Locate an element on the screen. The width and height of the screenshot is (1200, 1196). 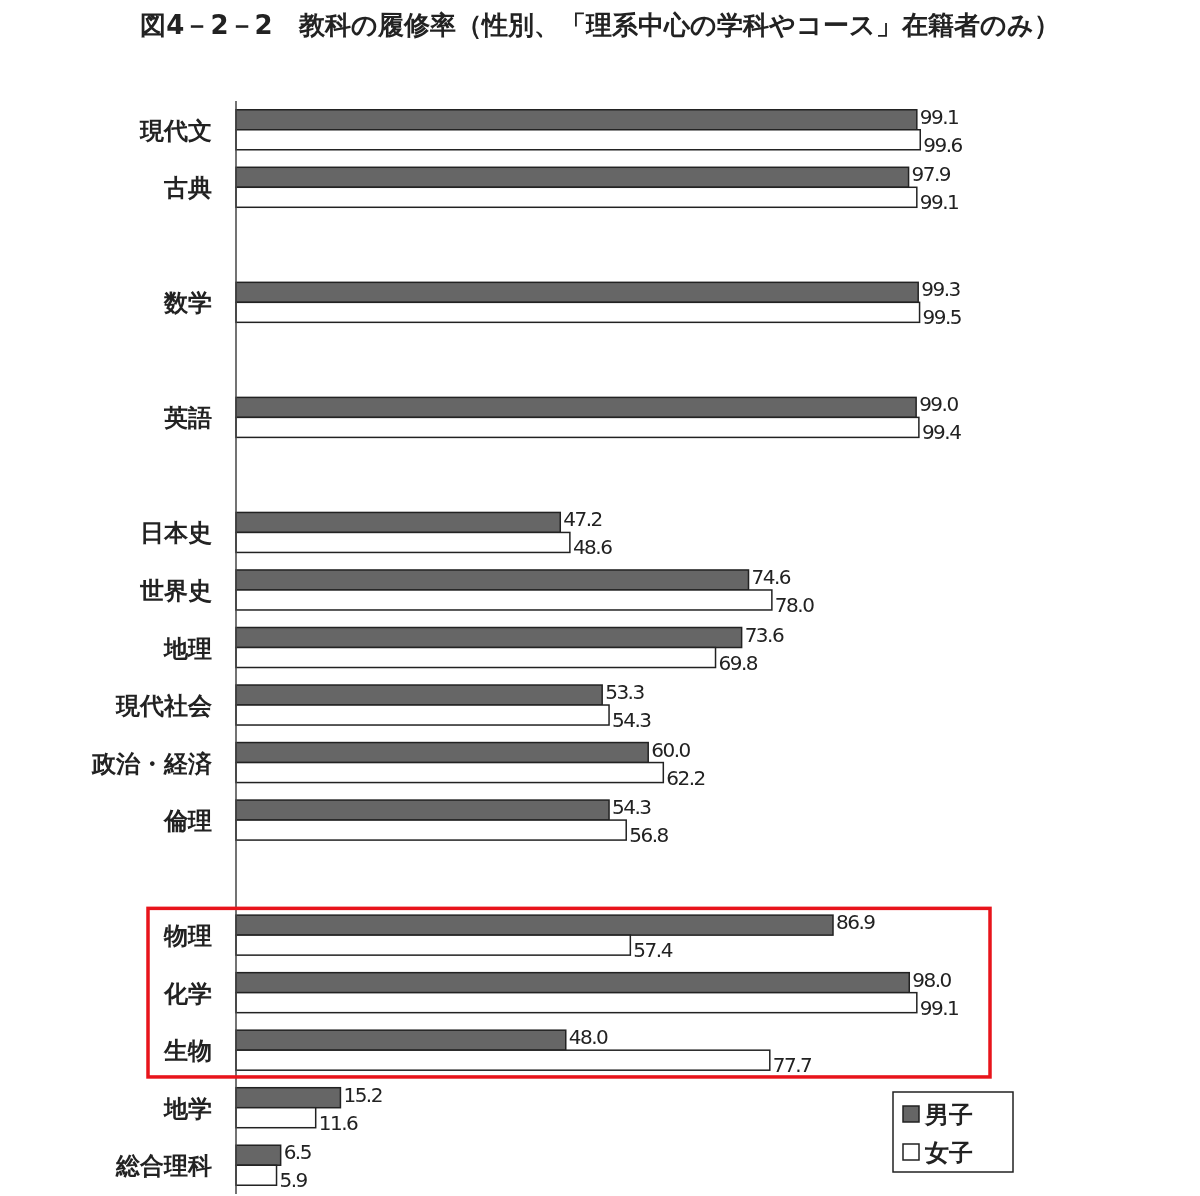
legend-label: 女子 is located at coordinates (948, 1153).